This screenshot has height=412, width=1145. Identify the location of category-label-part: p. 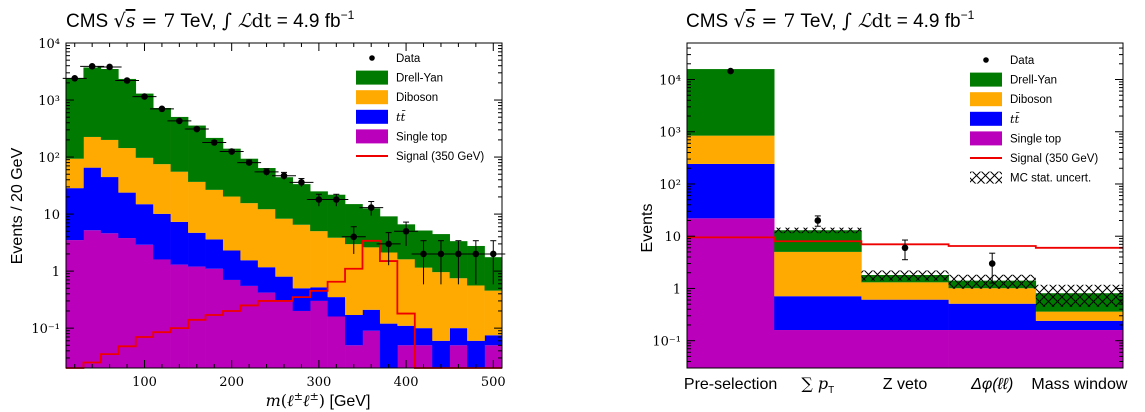
(823, 383).